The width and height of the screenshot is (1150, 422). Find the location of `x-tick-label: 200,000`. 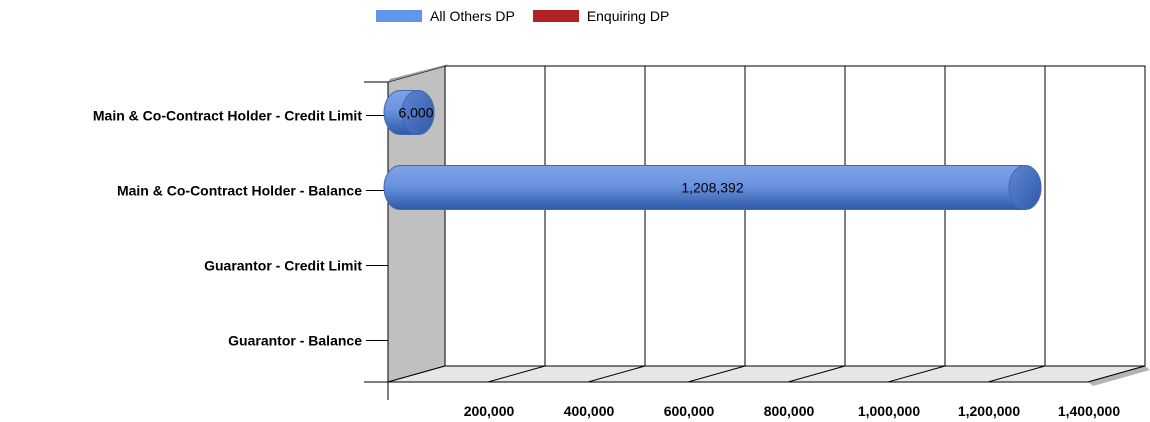

x-tick-label: 200,000 is located at coordinates (489, 411).